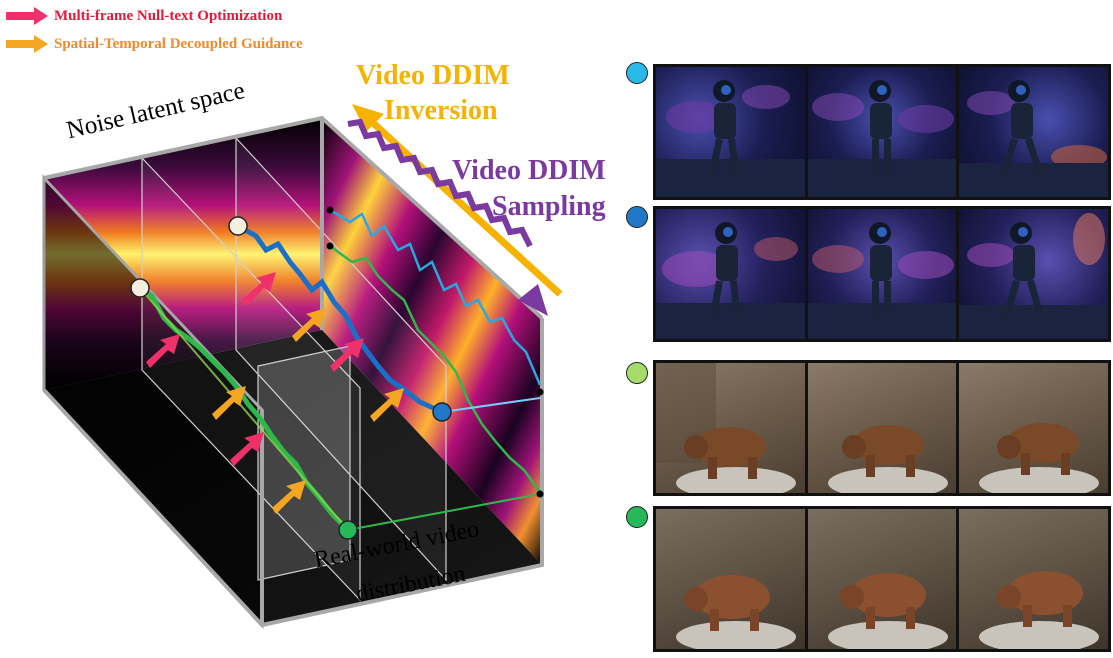 This screenshot has height=658, width=1113. I want to click on blue-end-dot, so click(442, 412).